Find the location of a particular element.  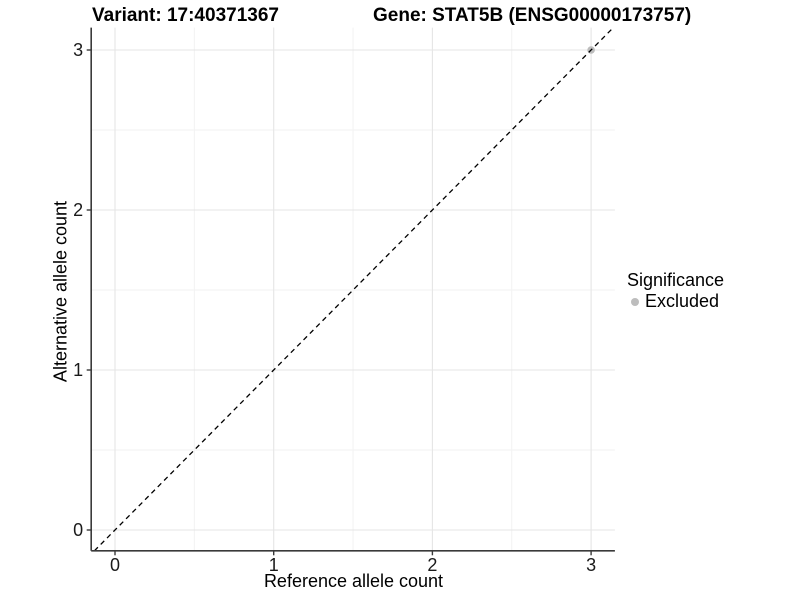

x-tick-label: 1 is located at coordinates (274, 565).